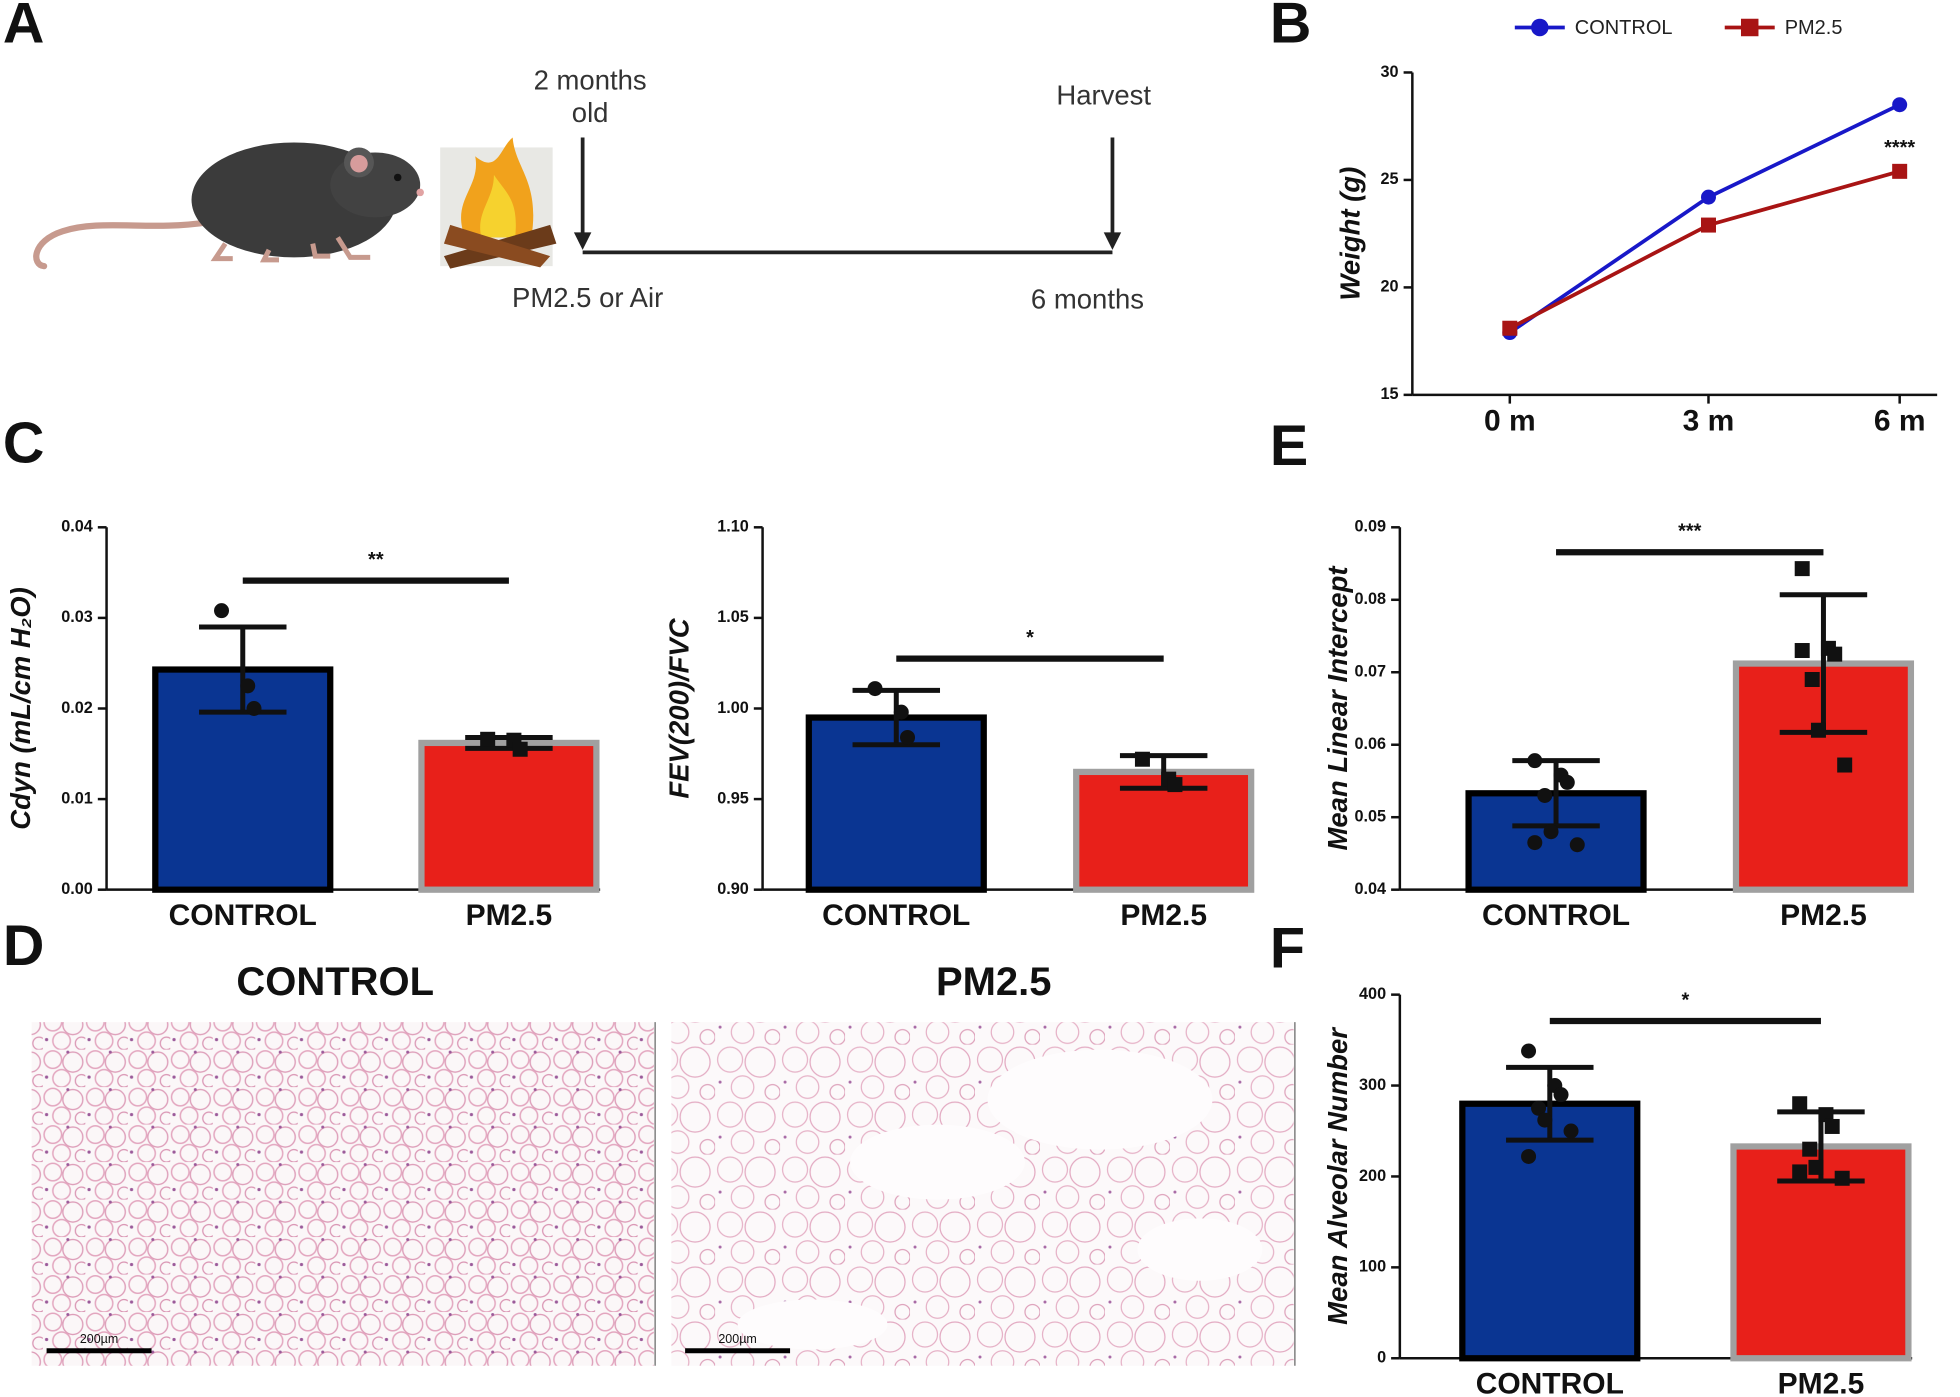 The height and width of the screenshot is (1397, 1960). I want to click on y-tick-label: 15, so click(1390, 394).